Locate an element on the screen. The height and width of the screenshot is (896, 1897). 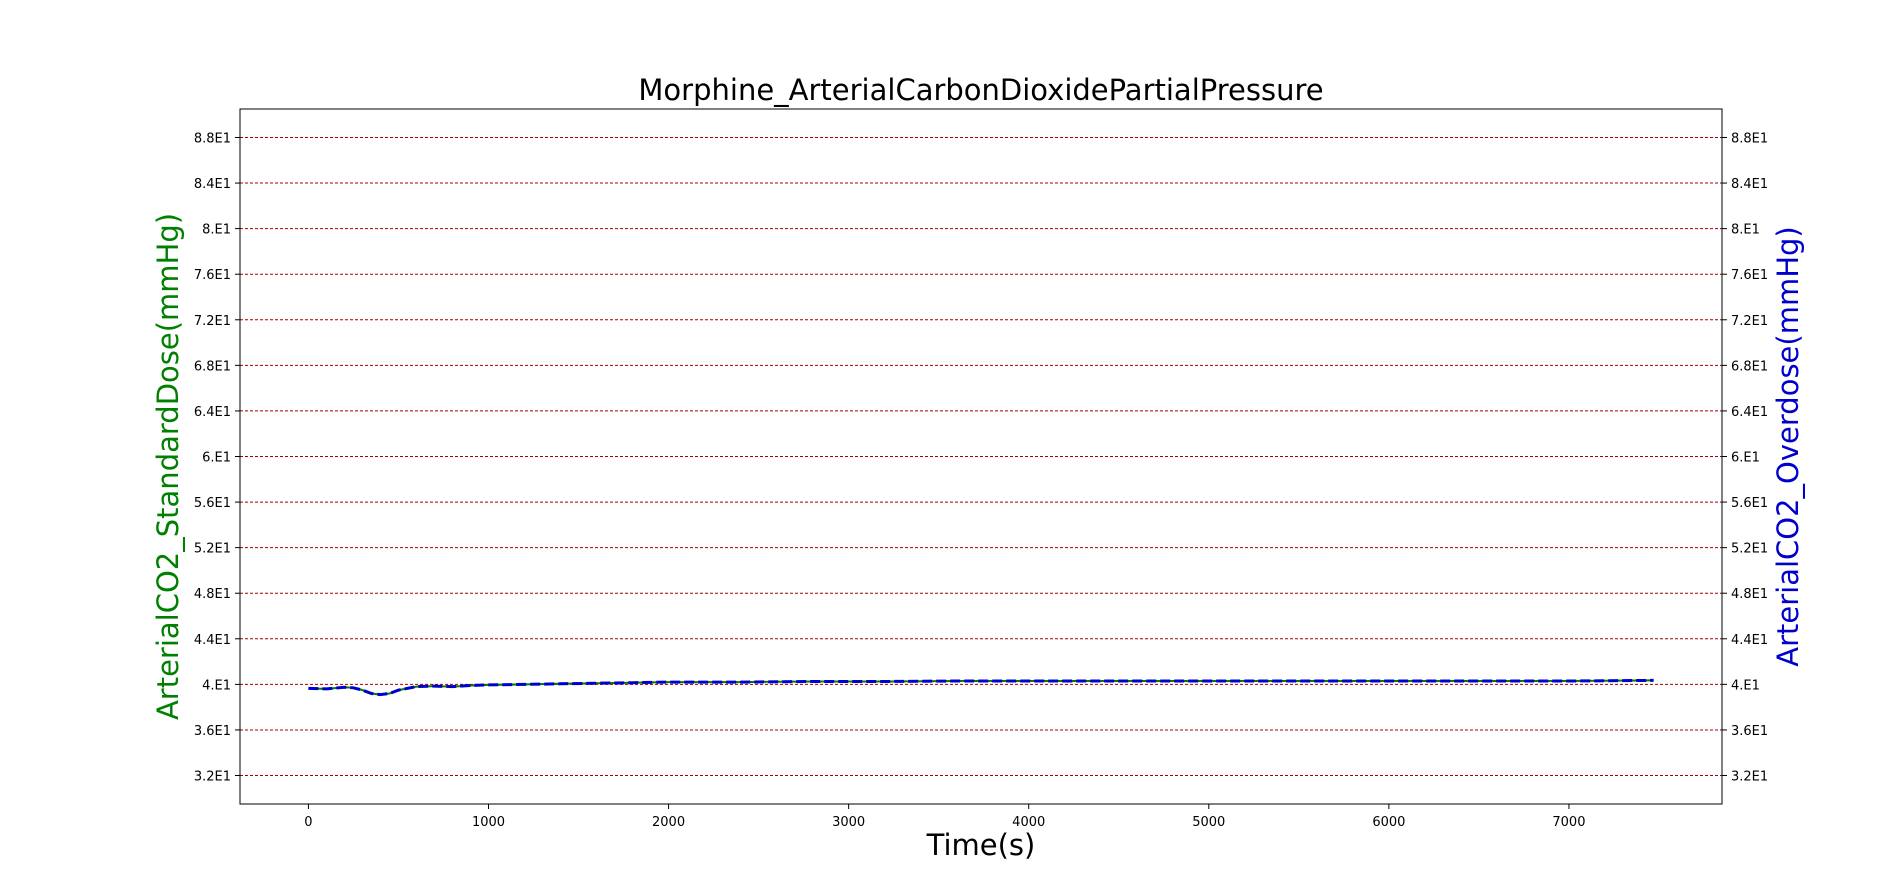
y-tick-label-left: 8.E1 is located at coordinates (216, 230).